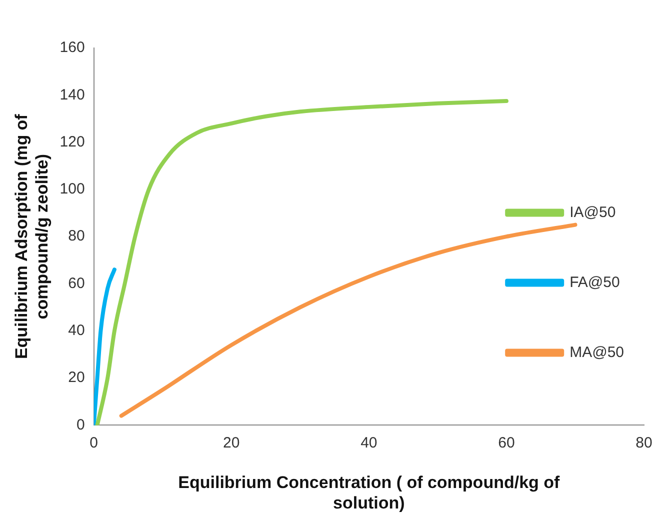 This screenshot has width=672, height=526. What do you see at coordinates (644, 443) in the screenshot?
I see `x-tick-label: 80` at bounding box center [644, 443].